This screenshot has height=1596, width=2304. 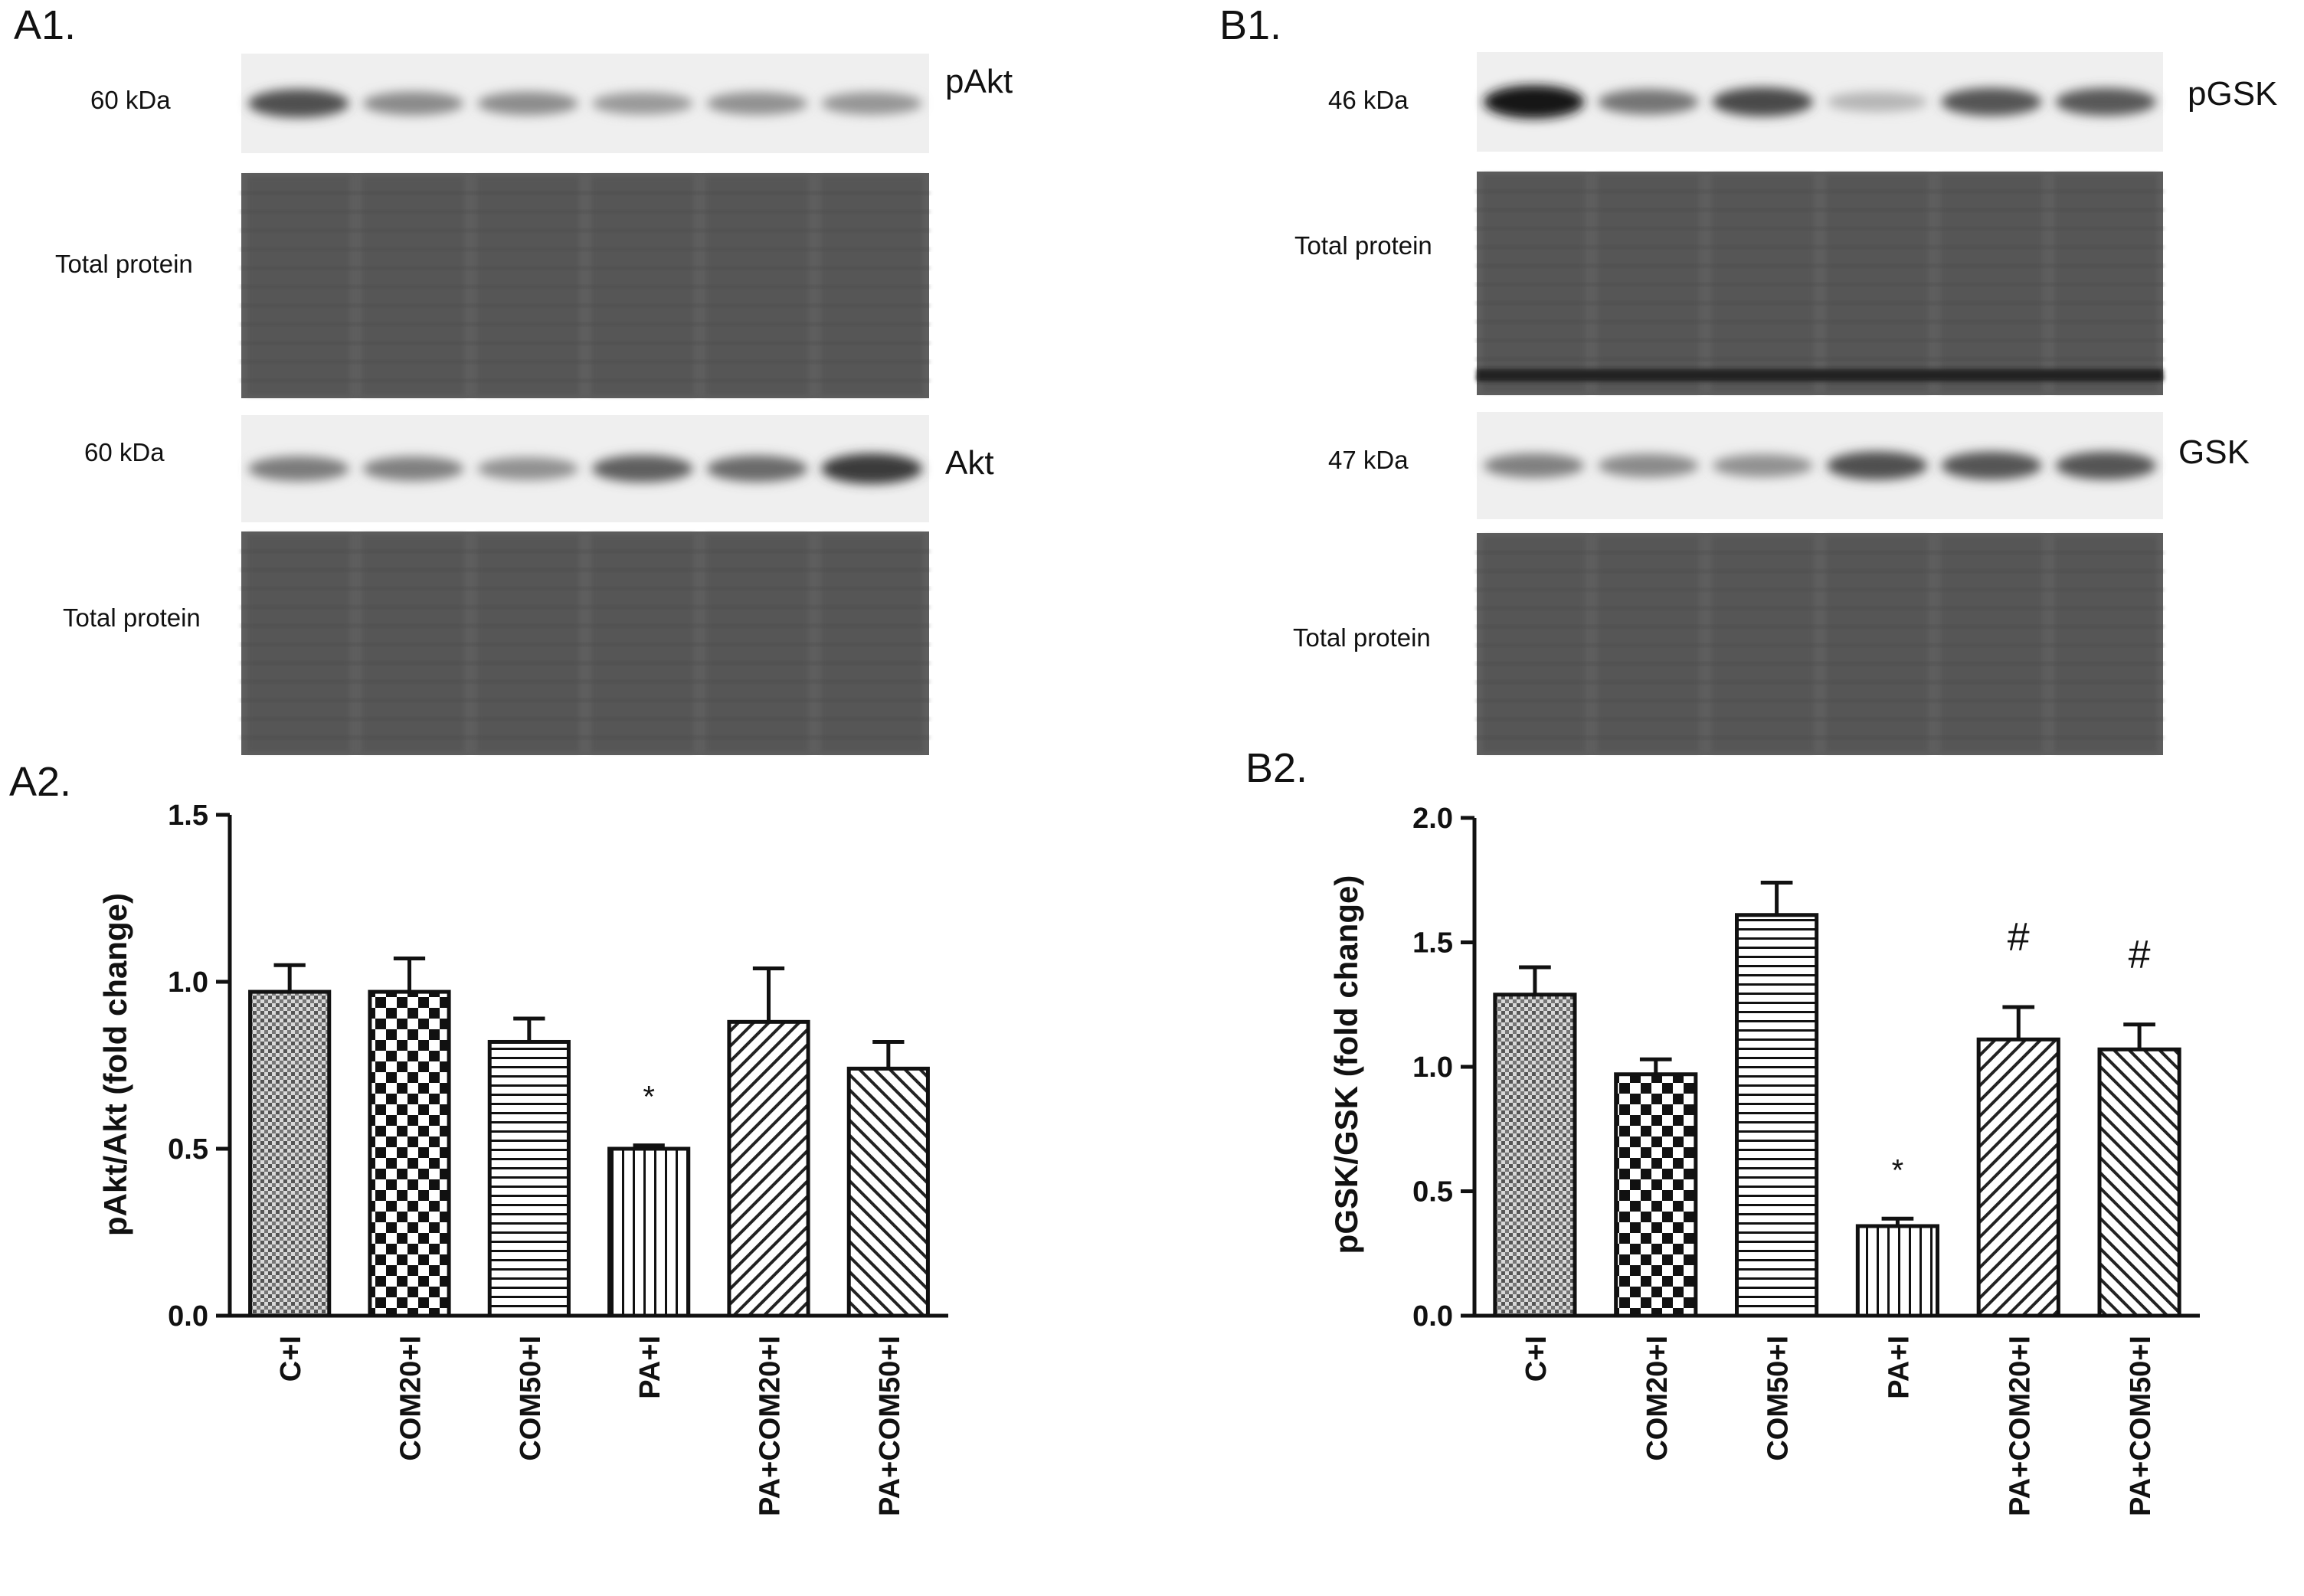 I want to click on a1-row1-kda: 60 kDa, so click(x=130, y=100).